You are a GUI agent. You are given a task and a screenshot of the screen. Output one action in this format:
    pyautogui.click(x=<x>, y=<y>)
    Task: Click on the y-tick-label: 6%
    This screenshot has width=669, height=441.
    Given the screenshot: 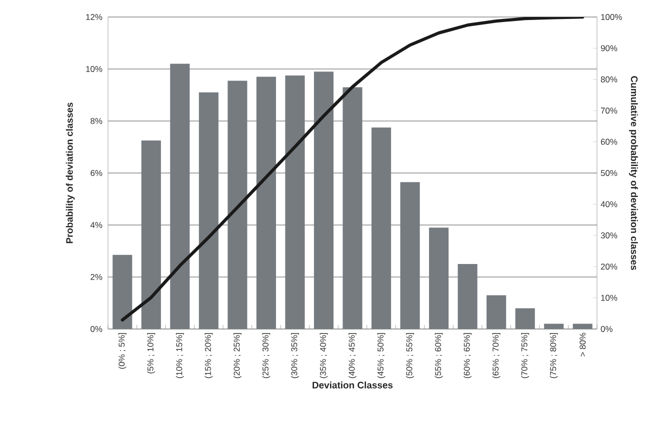 What is the action you would take?
    pyautogui.click(x=96, y=173)
    